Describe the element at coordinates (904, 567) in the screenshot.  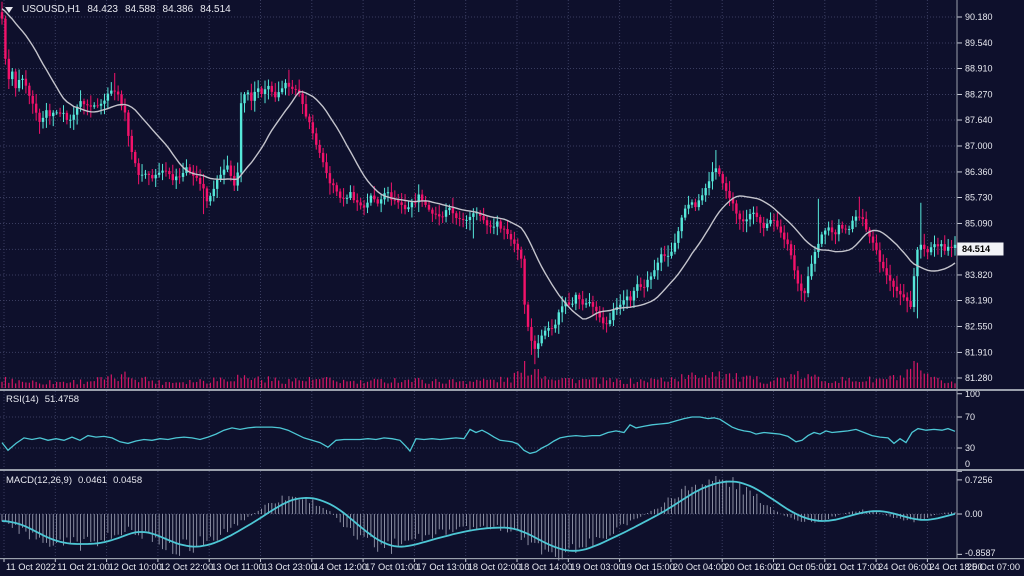
I see `time-axis-label: 24 Oct 06:00` at that location.